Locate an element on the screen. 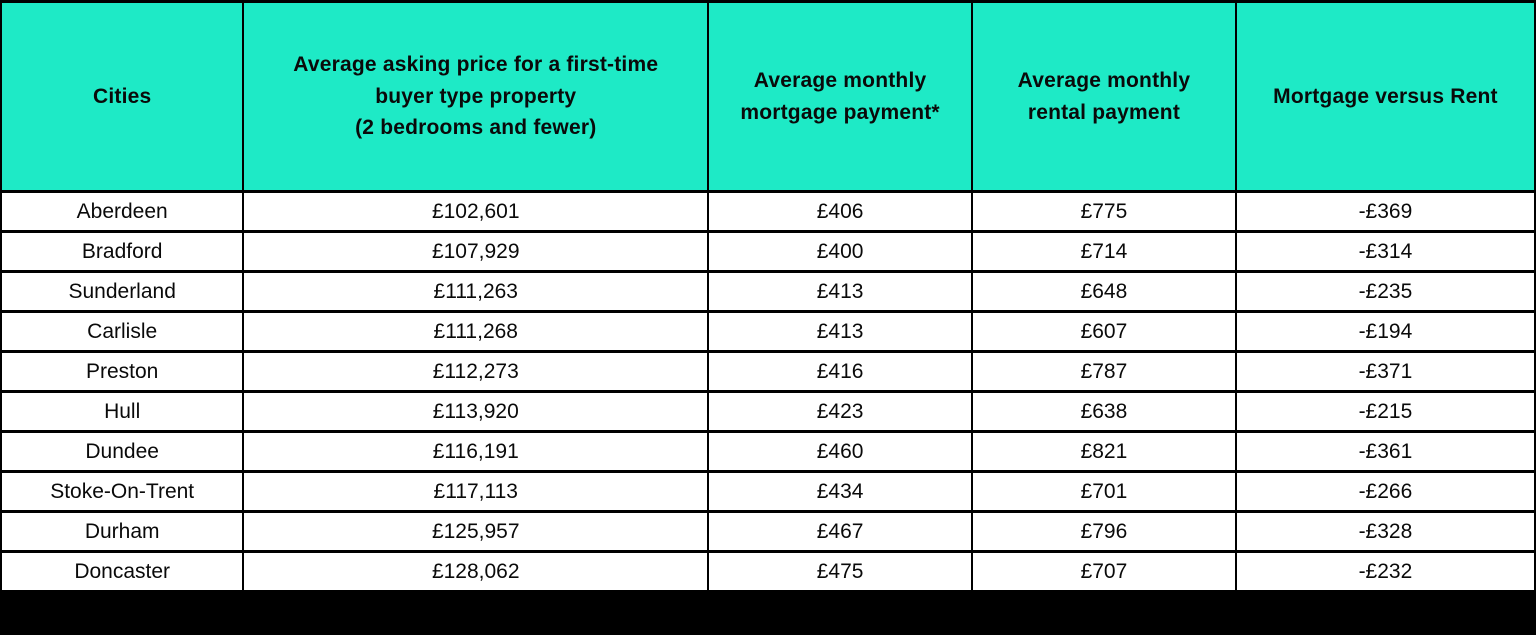 The image size is (1536, 635). asking-price-cell: £111,263 is located at coordinates (476, 291).